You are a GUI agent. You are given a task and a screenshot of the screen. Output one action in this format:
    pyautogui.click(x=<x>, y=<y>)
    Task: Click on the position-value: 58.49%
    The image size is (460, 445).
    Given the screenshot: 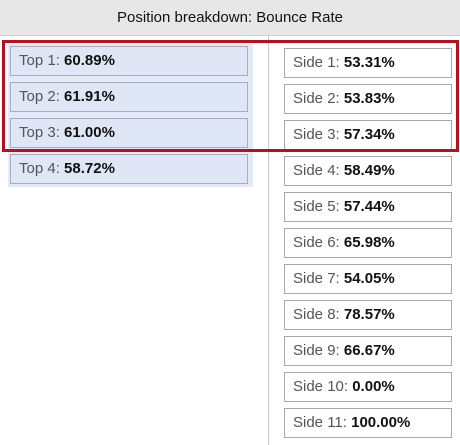 What is the action you would take?
    pyautogui.click(x=369, y=170)
    